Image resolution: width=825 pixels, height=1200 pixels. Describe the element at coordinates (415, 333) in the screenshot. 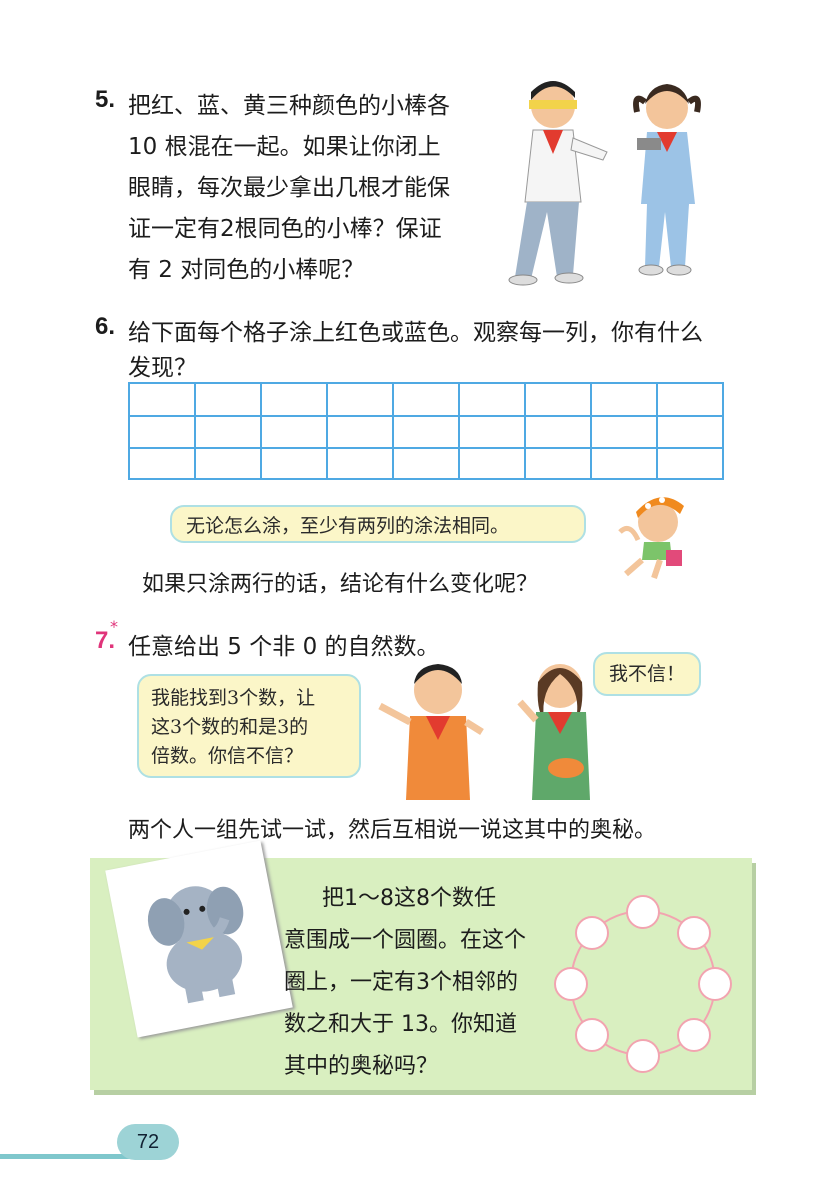

I see `problem-6-line-1: 给下面每个格子涂上红色或蓝色。观察每一列，你有什么` at that location.